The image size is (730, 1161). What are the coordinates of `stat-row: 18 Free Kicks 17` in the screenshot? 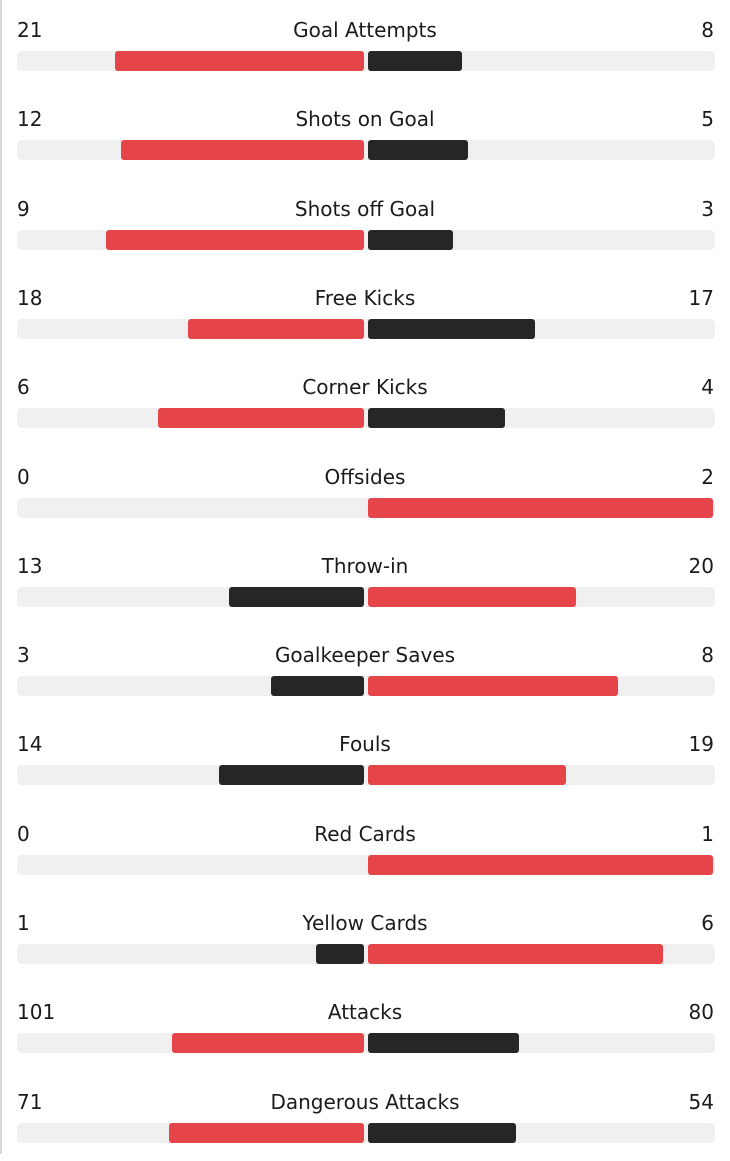 It's located at (365, 312).